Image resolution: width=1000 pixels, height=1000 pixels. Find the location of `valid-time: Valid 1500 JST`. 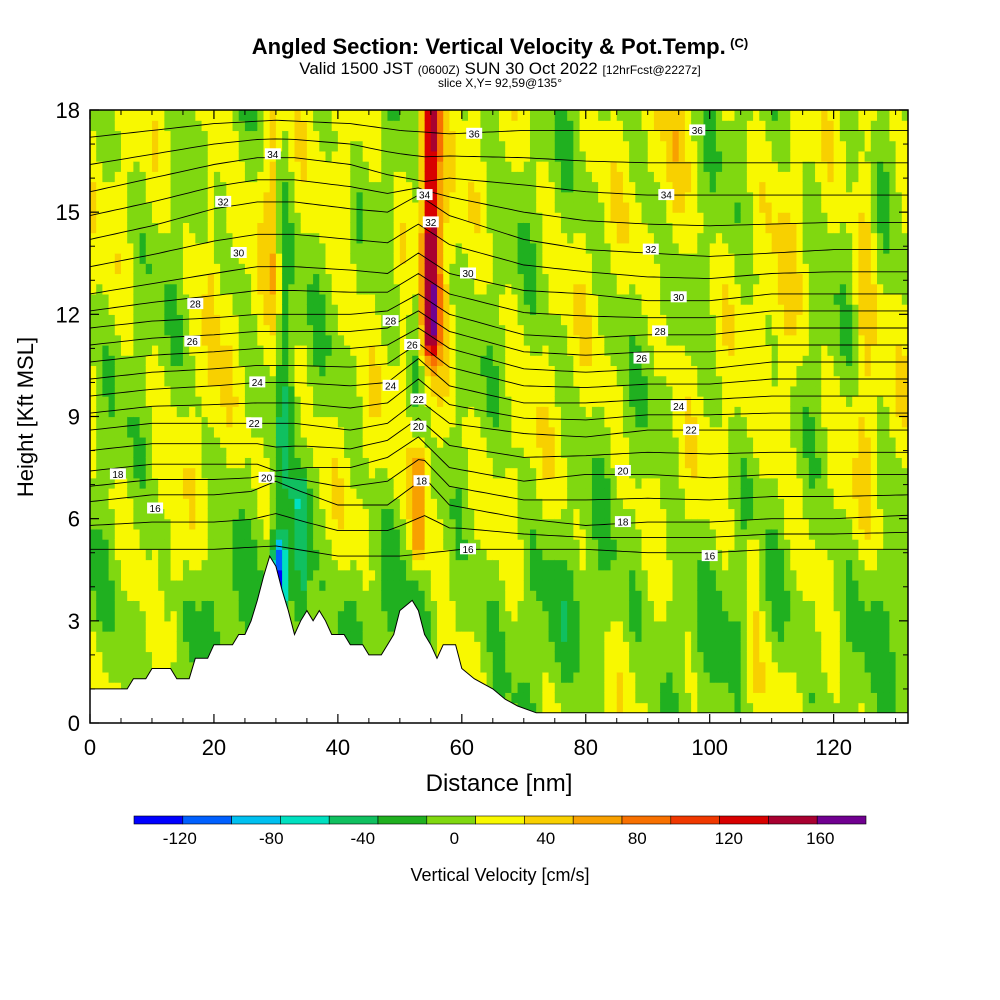

valid-time: Valid 1500 JST is located at coordinates (356, 68).